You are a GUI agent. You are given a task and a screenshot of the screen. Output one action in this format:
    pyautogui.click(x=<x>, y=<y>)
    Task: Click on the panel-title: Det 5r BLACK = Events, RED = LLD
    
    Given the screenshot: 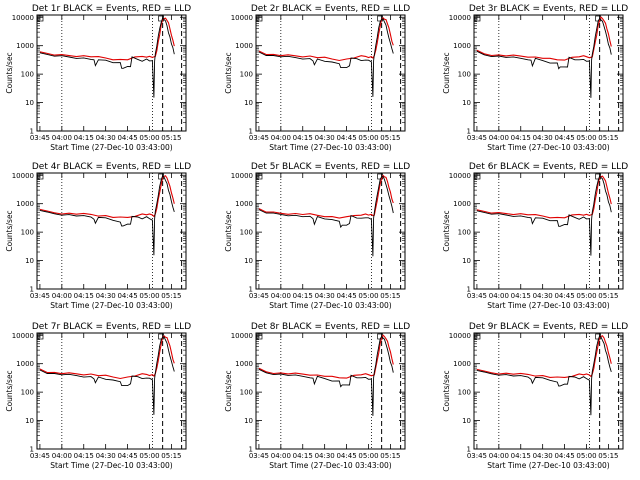 What is the action you would take?
    pyautogui.click(x=330, y=167)
    